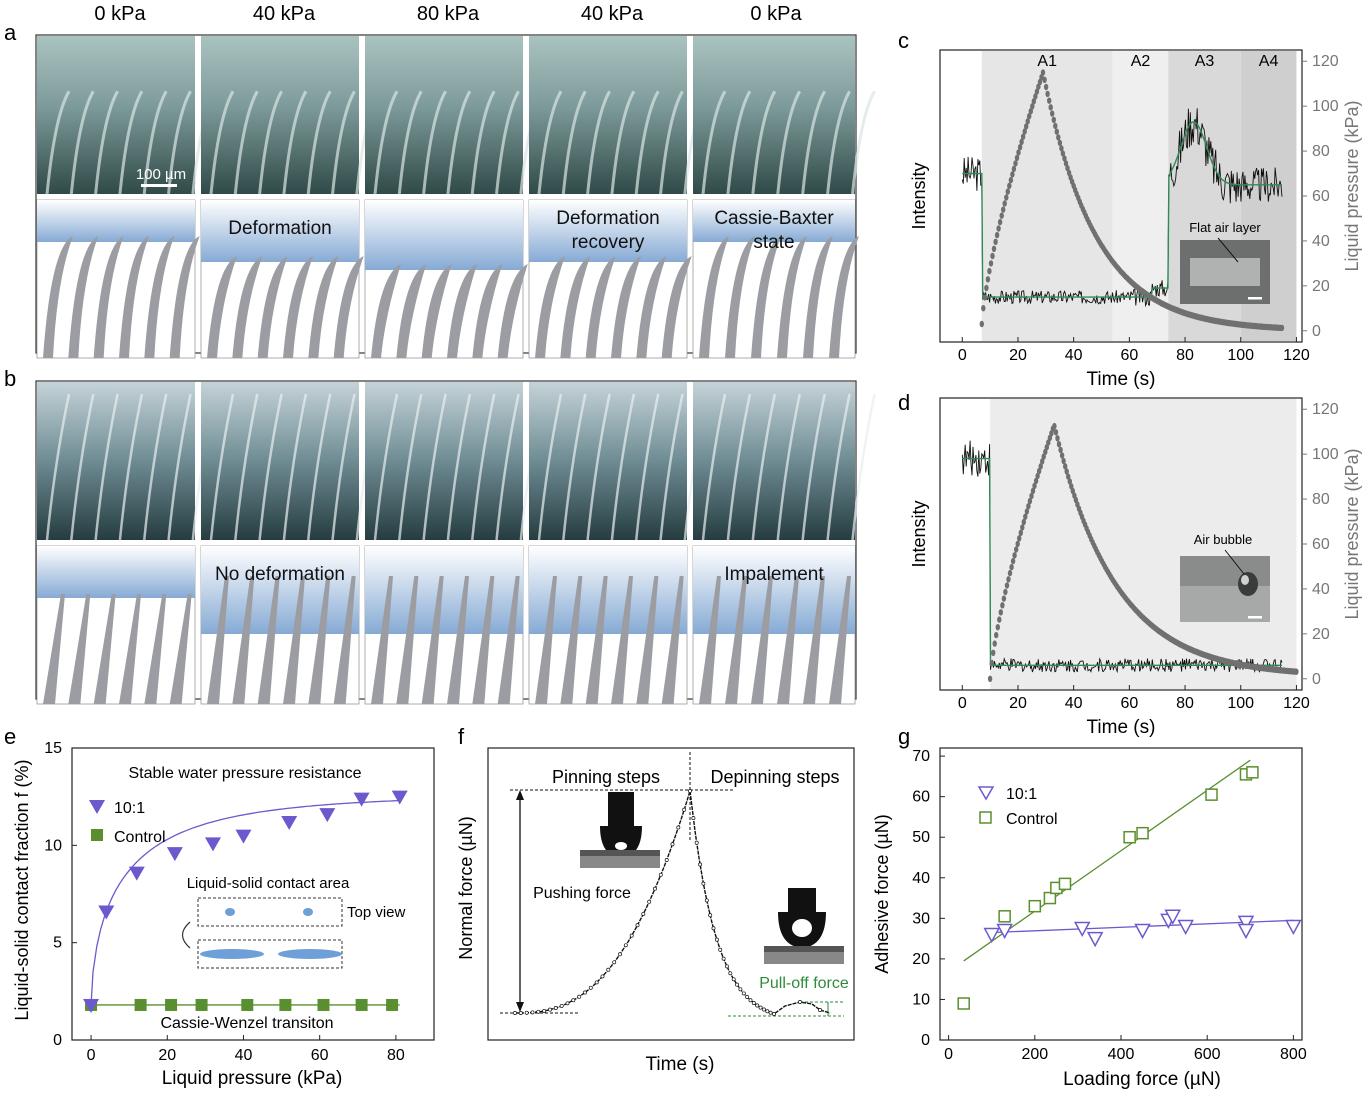 This screenshot has height=1093, width=1367. Describe the element at coordinates (1032, 819) in the screenshot. I see `legend-label: Control` at that location.